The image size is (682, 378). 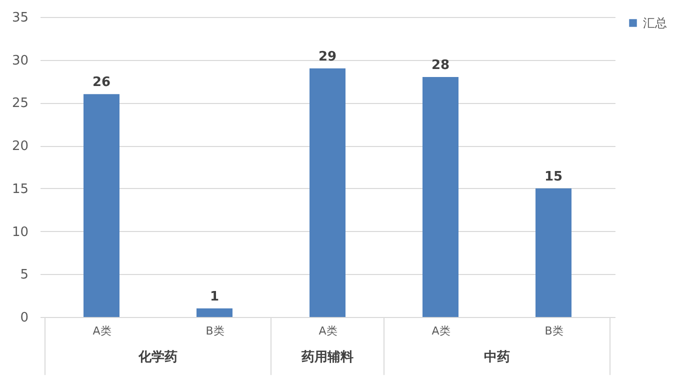 I want to click on y-tick-label: 25, so click(x=20, y=104).